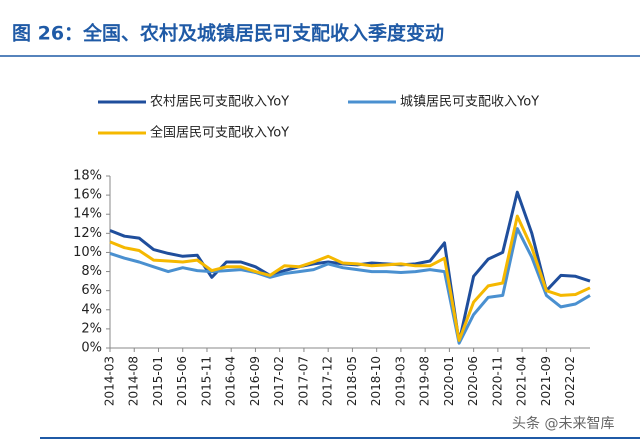 Image resolution: width=640 pixels, height=444 pixels. What do you see at coordinates (255, 381) in the screenshot?
I see `x-tick-label: 2016-09` at bounding box center [255, 381].